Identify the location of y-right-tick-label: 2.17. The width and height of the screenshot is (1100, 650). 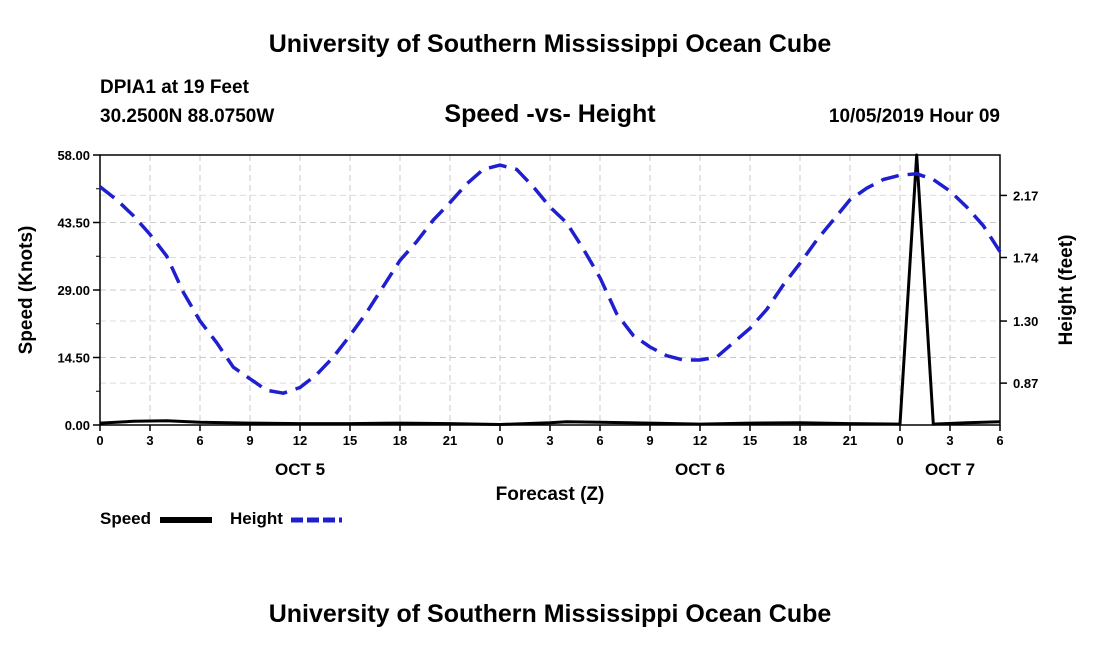
(1025, 195).